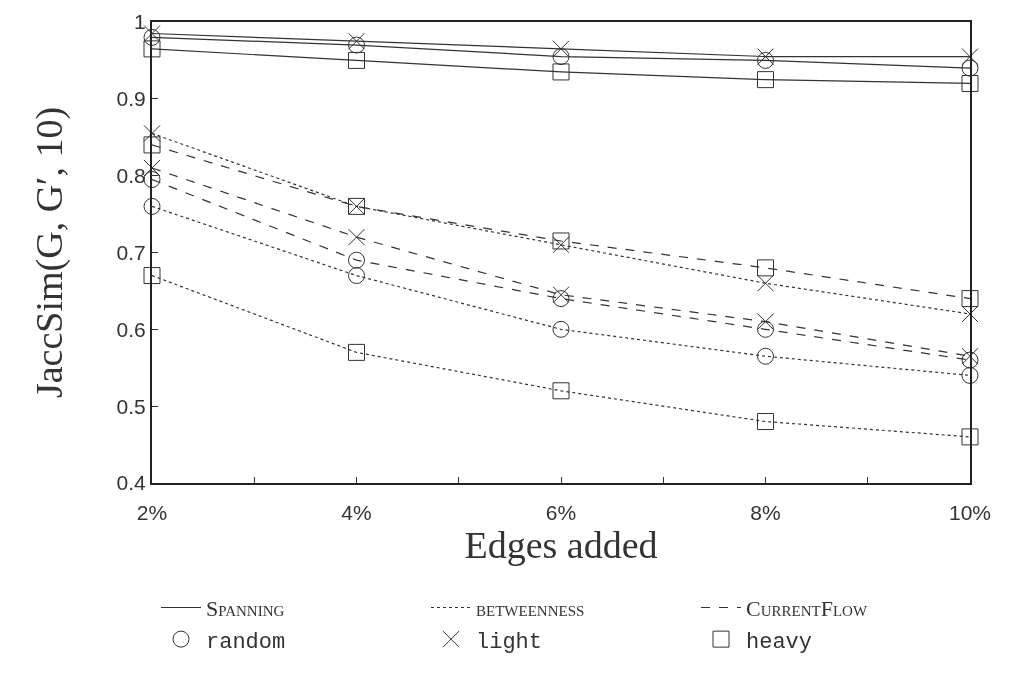 The width and height of the screenshot is (1017, 678). I want to click on x-tick-label: 8%, so click(765, 513).